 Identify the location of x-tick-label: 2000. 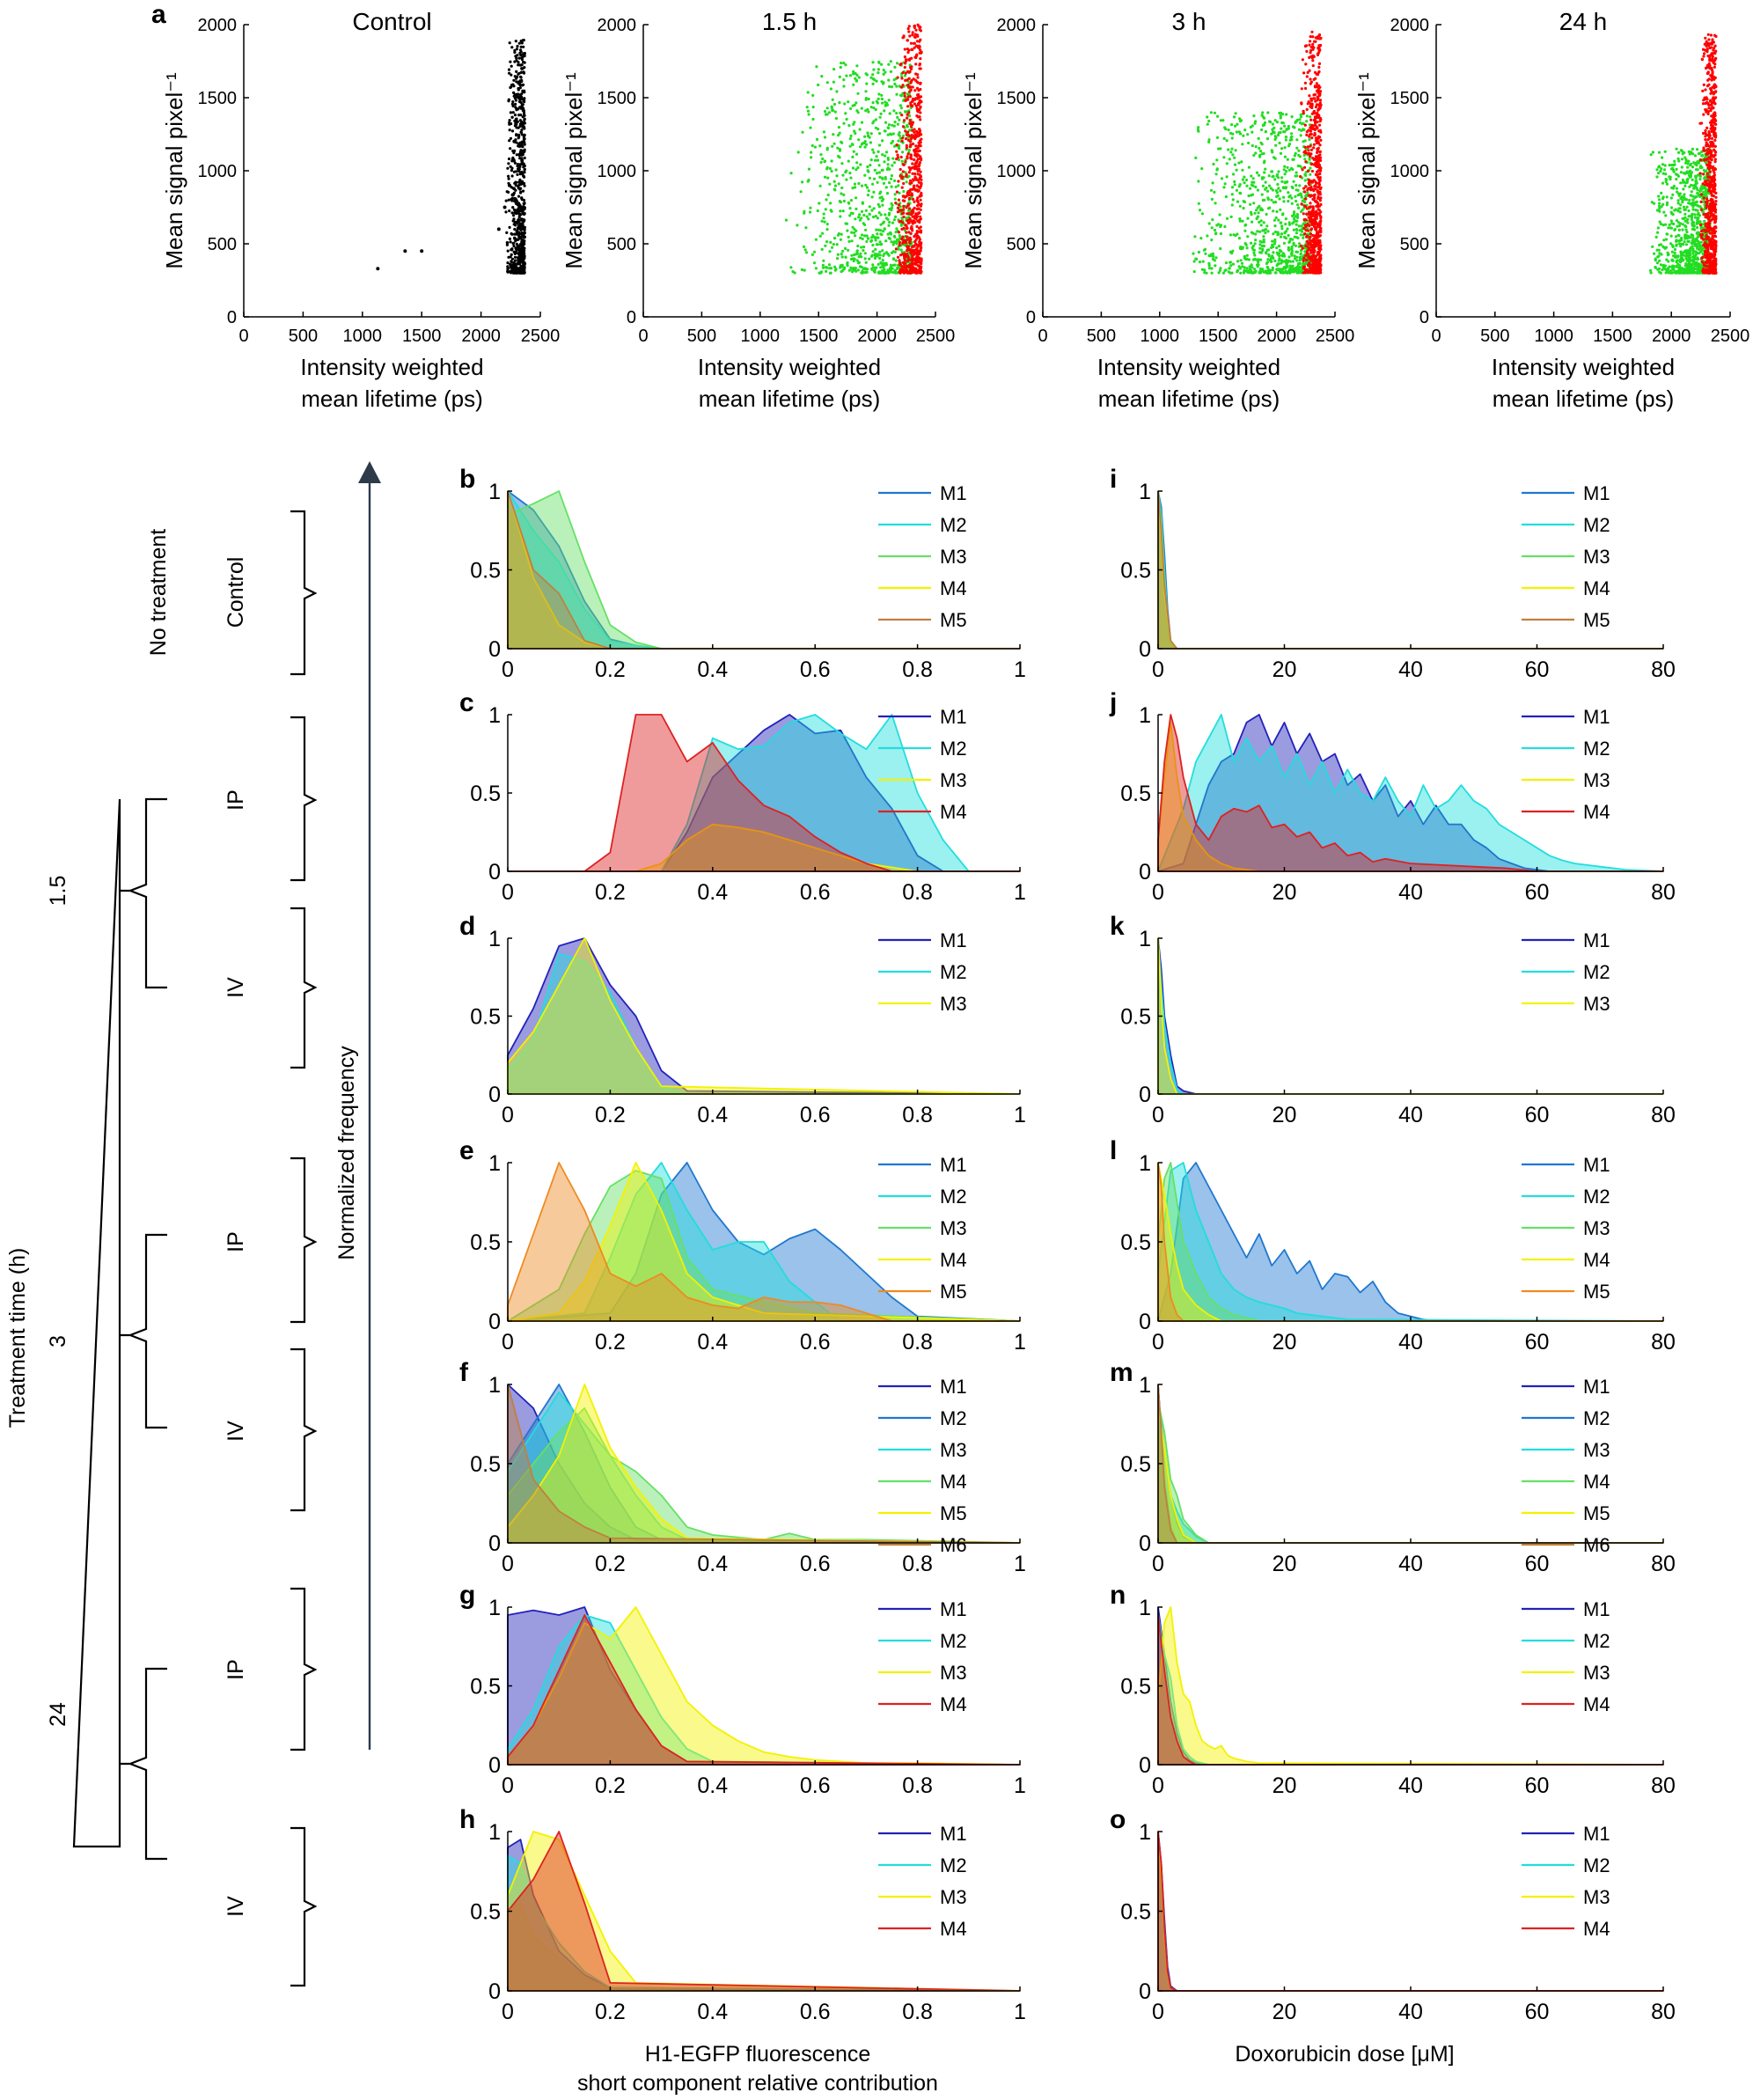
(481, 336).